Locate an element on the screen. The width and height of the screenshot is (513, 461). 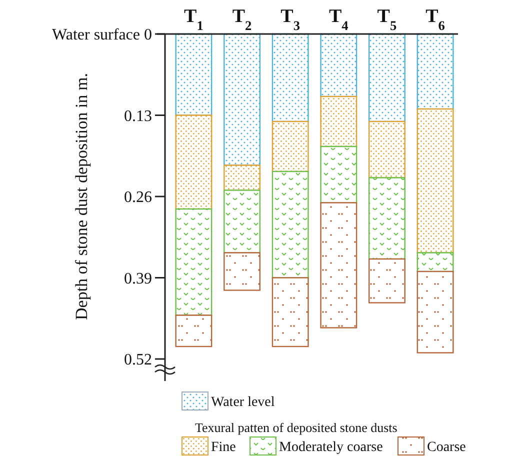
y-tick-label: 0.26 is located at coordinates (138, 197).